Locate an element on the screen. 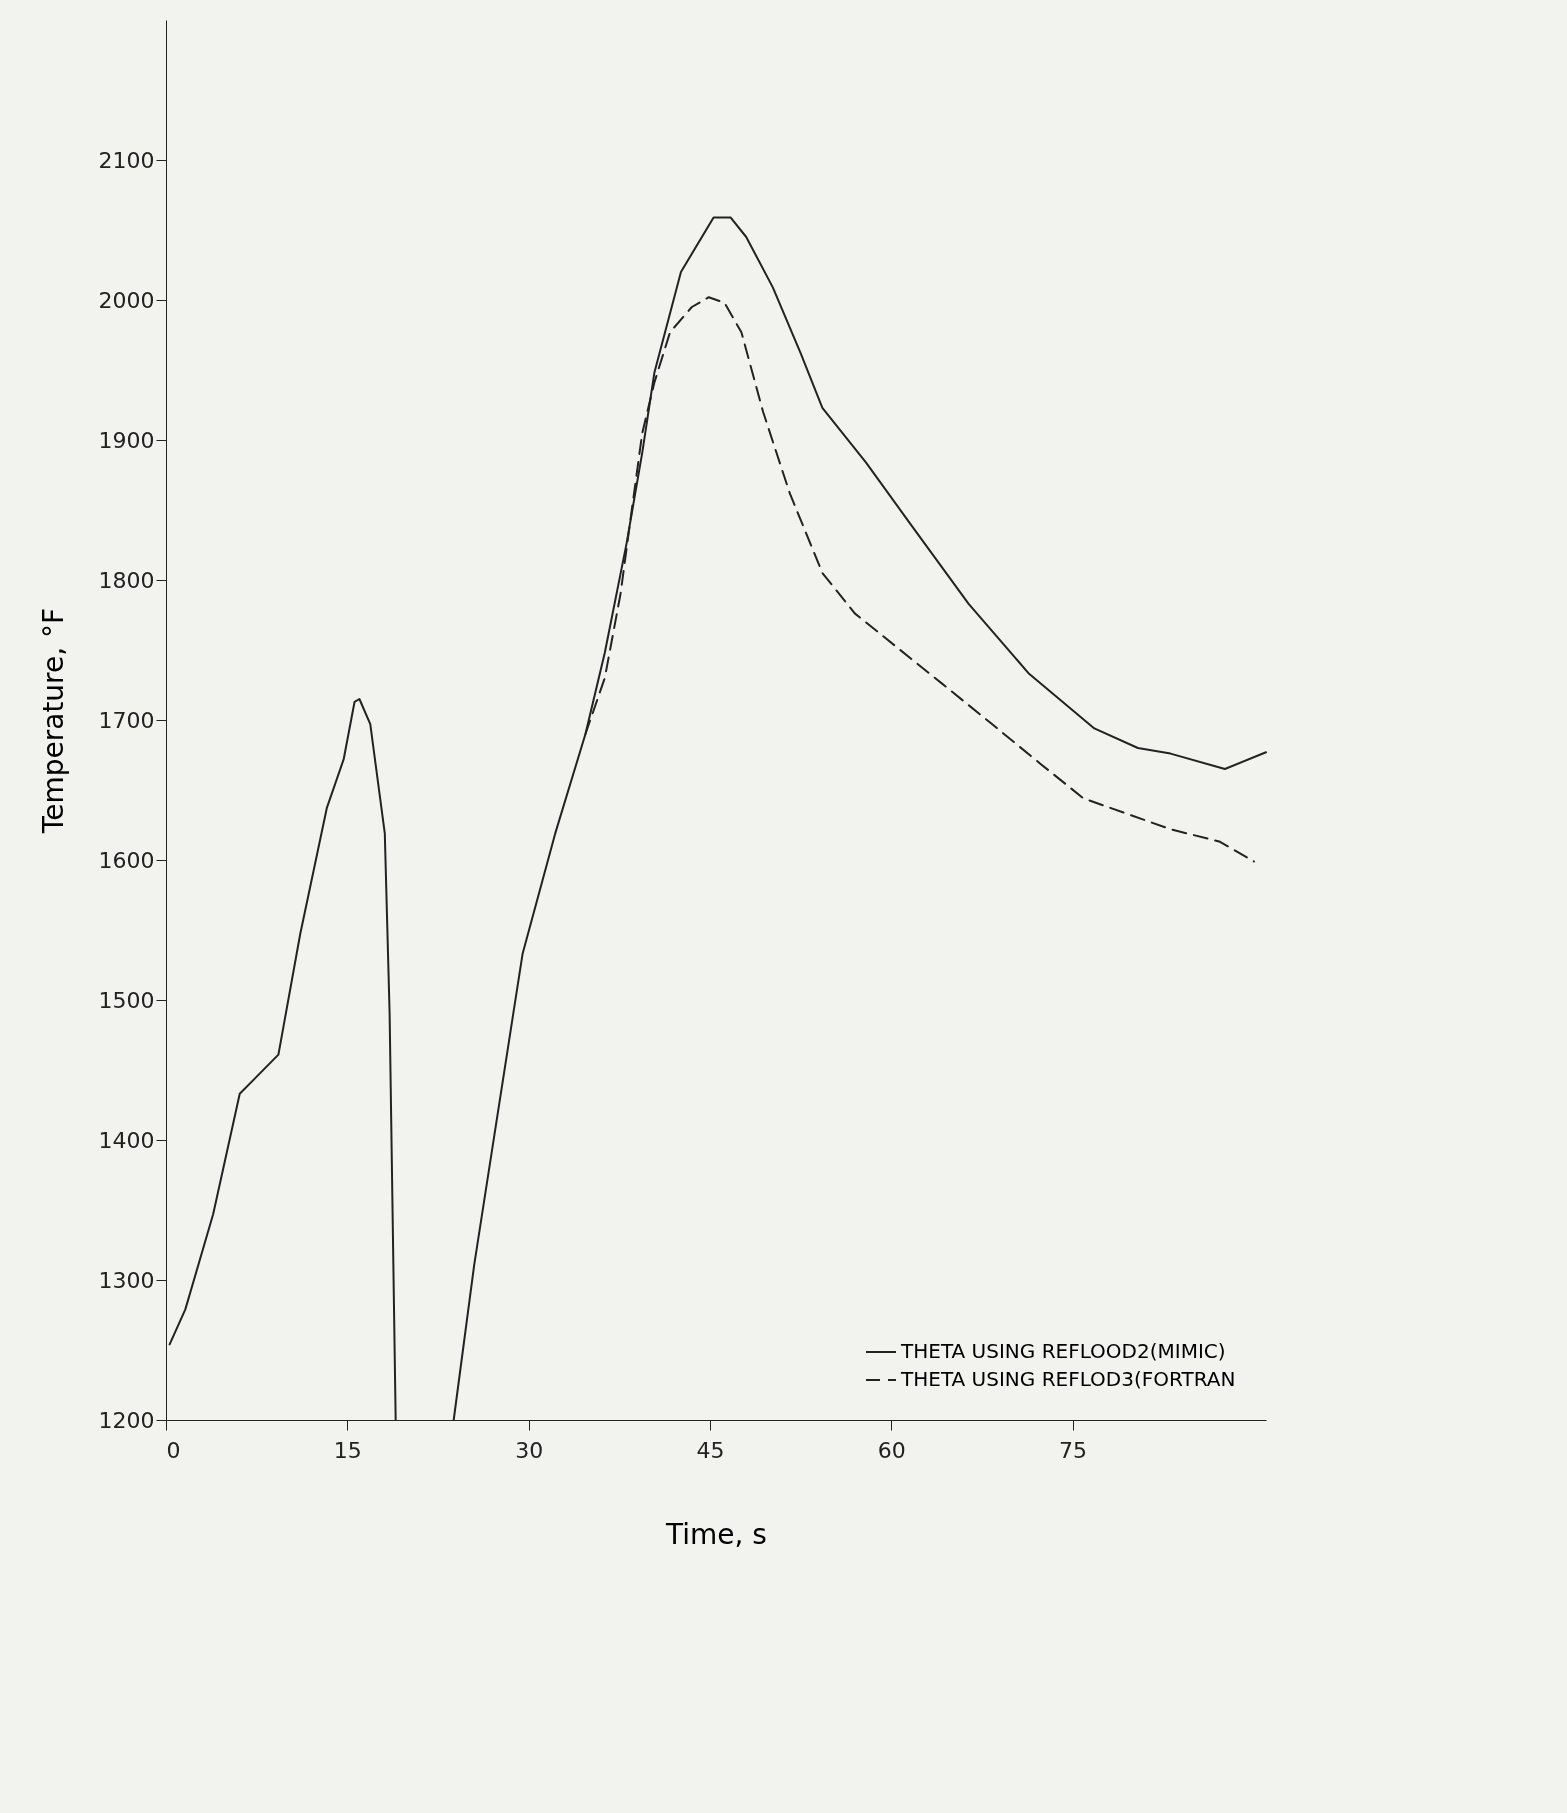  y-tick-label: 2100 is located at coordinates (126, 160).